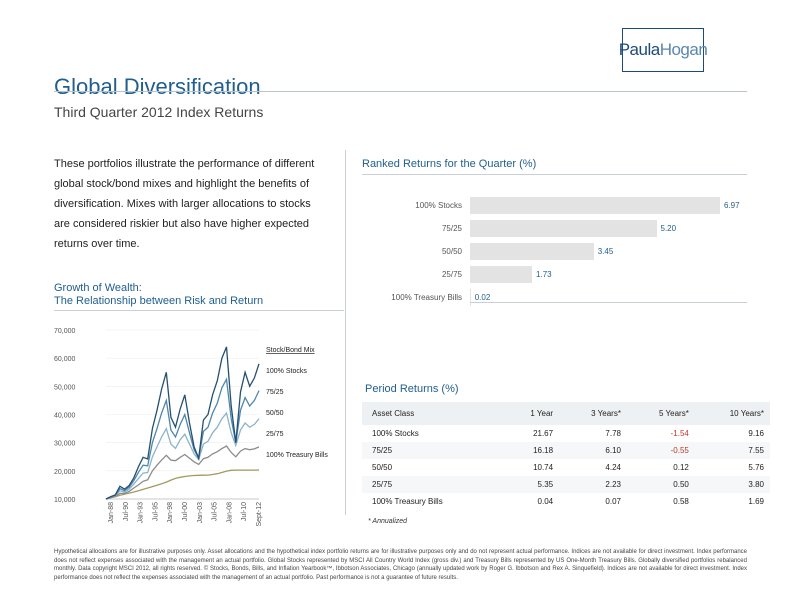 Image resolution: width=792 pixels, height=612 pixels. I want to click on x-tick-label: Jan-93, so click(141, 513).